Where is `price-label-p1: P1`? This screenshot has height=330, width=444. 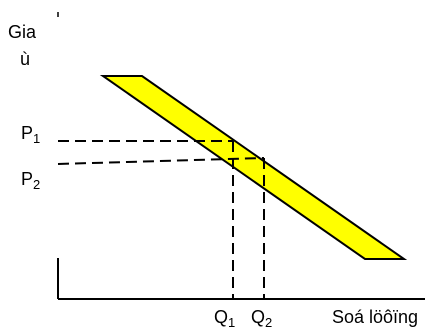 price-label-p1: P1 is located at coordinates (30, 134).